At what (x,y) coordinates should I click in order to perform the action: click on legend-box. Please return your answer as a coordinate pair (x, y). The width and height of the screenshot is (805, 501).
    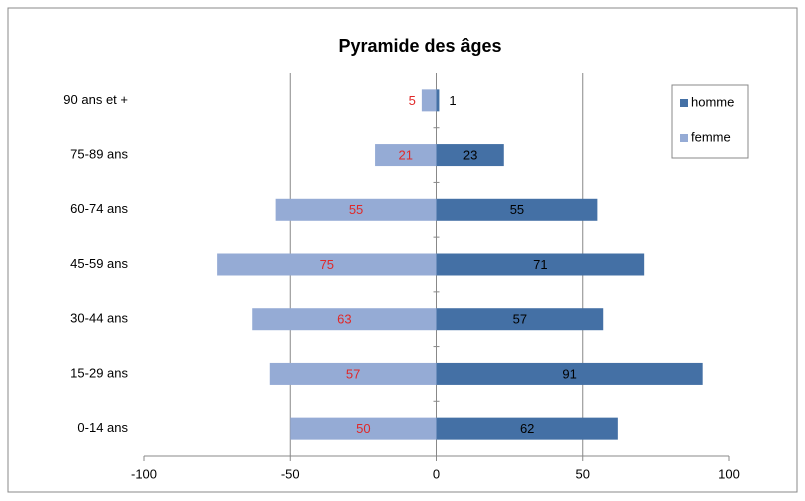
    Looking at the image, I should click on (710, 121).